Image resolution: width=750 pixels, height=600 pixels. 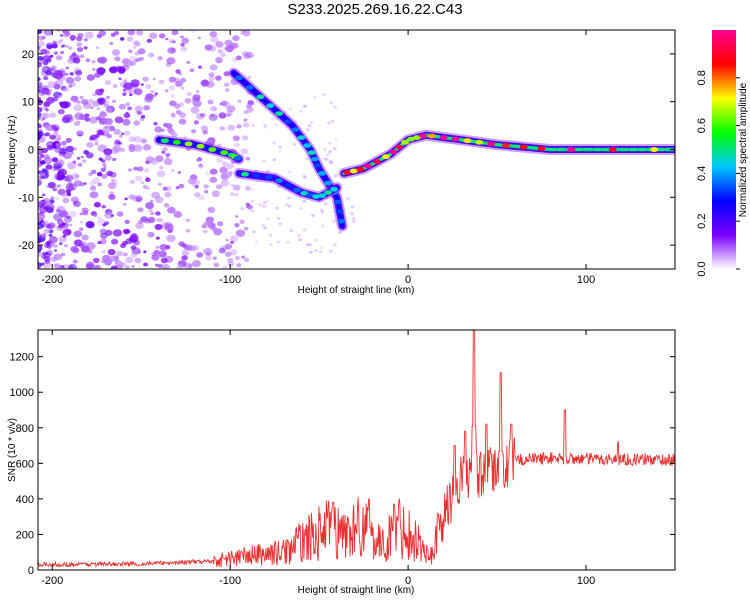 I want to click on x-tick-label: 100, so click(x=586, y=581).